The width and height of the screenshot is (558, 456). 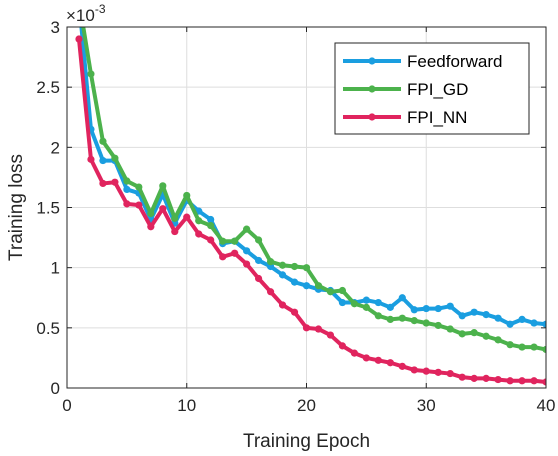 What do you see at coordinates (437, 89) in the screenshot?
I see `legend-label-fpi-gd: FPI_GD` at bounding box center [437, 89].